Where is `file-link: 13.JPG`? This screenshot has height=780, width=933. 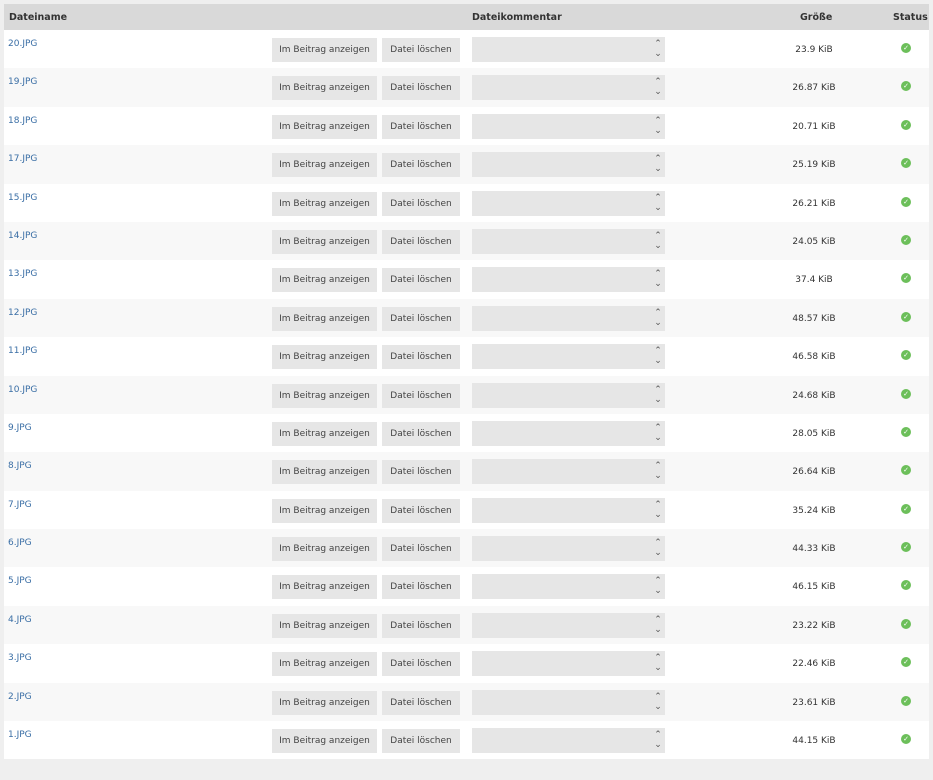
file-link: 13.JPG is located at coordinates (23, 274).